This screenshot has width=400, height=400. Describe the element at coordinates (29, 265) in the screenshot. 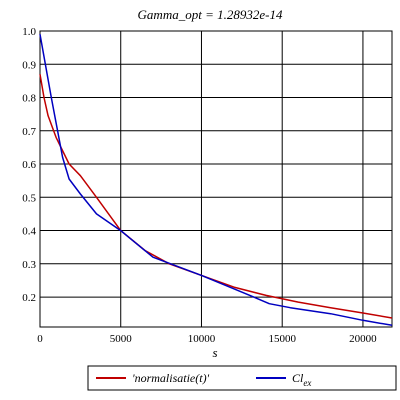

I see `y-tick-label: 0.3` at that location.